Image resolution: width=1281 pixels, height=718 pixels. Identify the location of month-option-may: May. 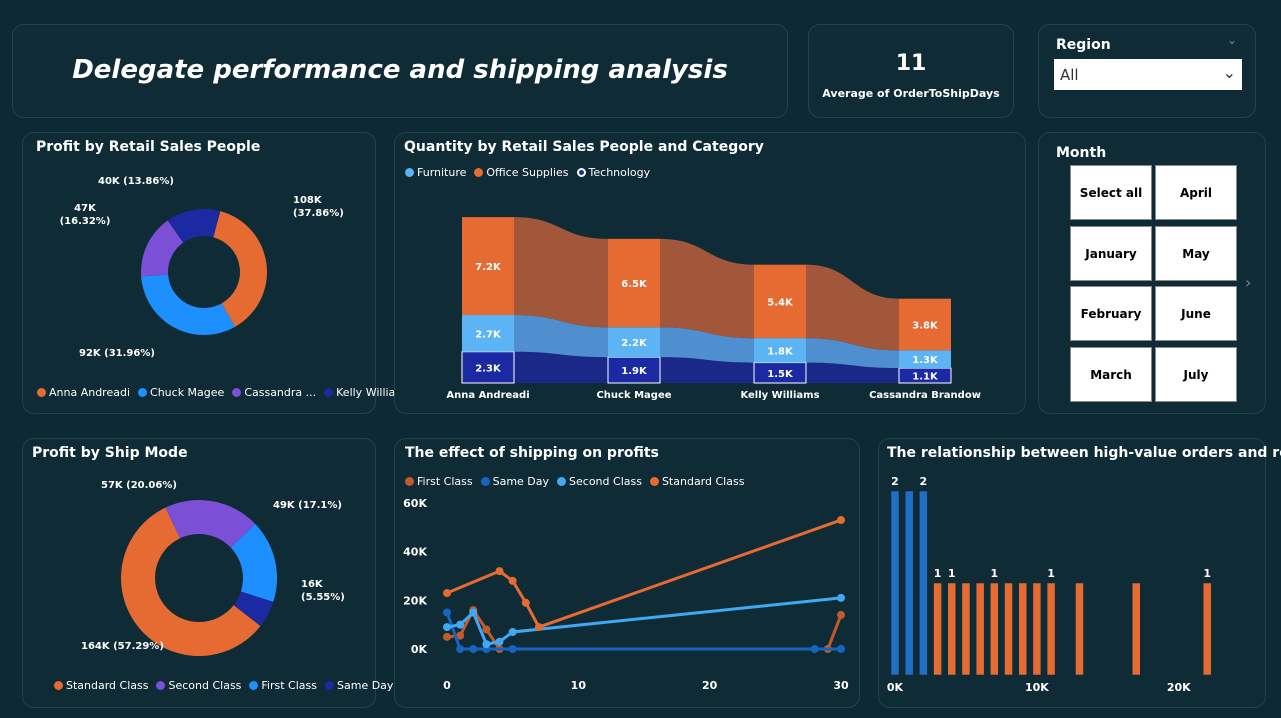
(1196, 253).